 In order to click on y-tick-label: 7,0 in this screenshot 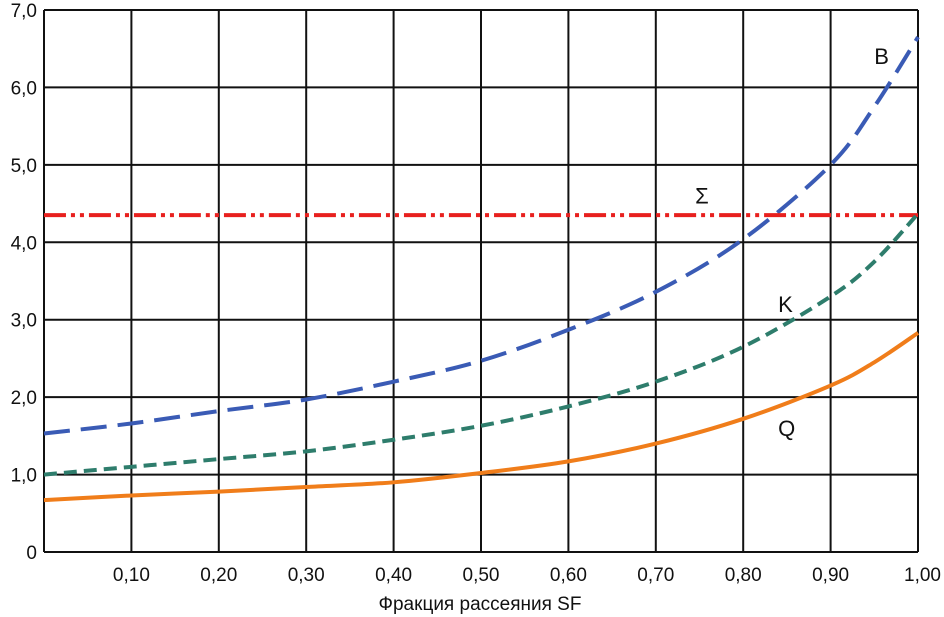, I will do `click(24, 11)`.